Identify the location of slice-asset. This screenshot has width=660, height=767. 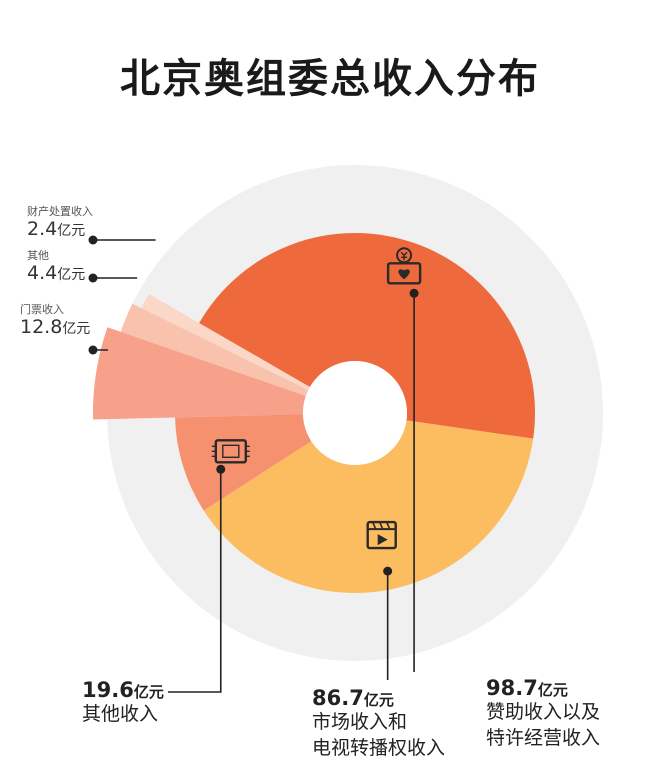
(225, 342).